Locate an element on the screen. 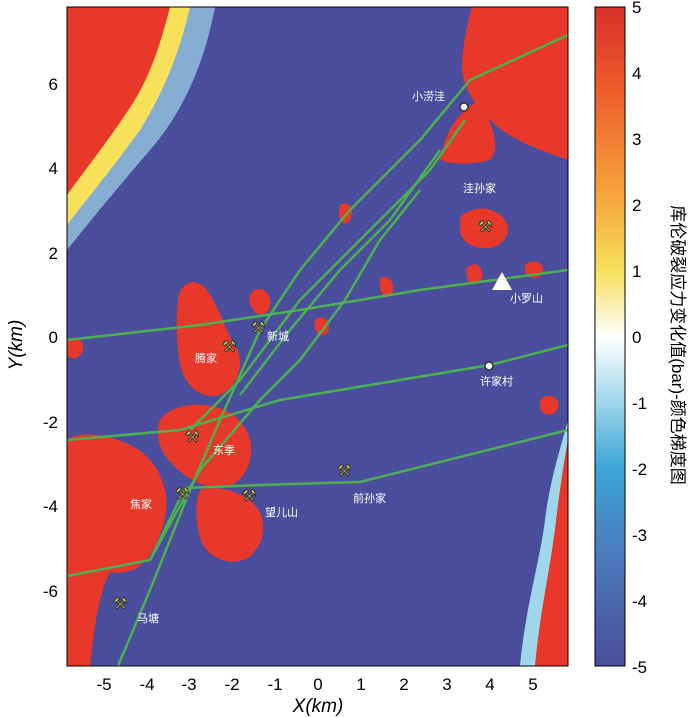  place-label: 小罗山 is located at coordinates (526, 298).